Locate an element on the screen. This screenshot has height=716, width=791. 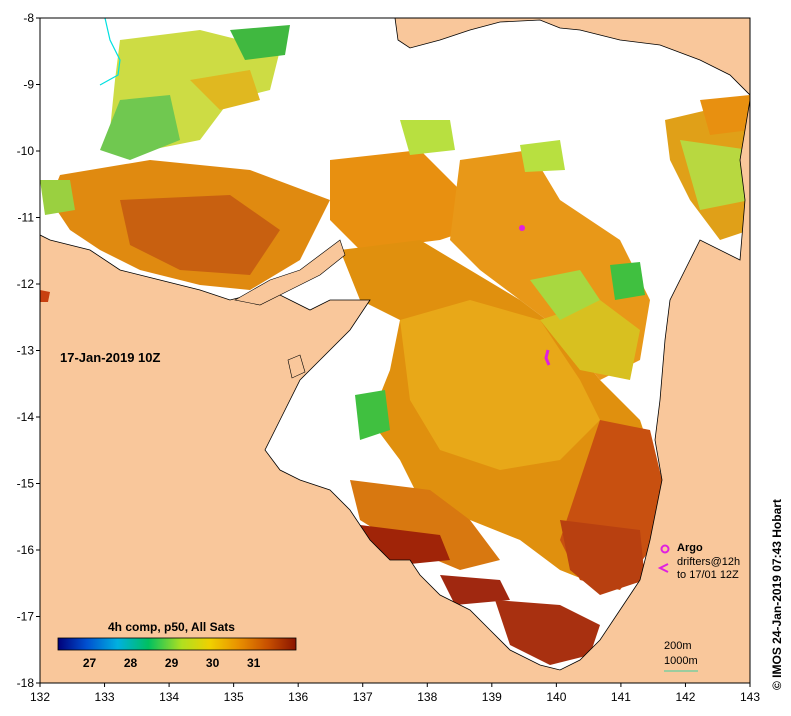
lat-tick-label: -12 is located at coordinates (26, 284).